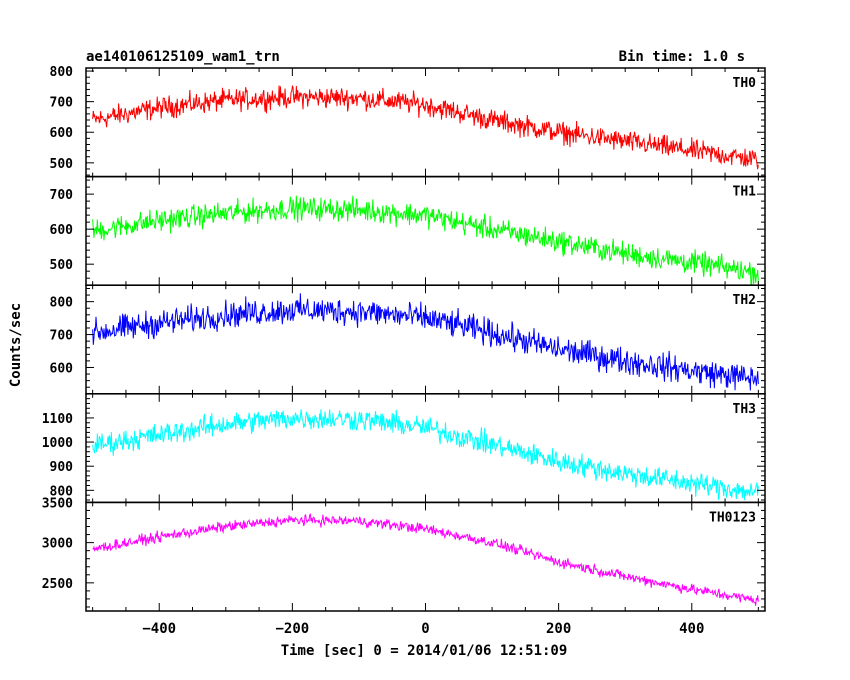 This screenshot has width=850, height=680. Describe the element at coordinates (293, 629) in the screenshot. I see `x-tick-label: −200` at that location.